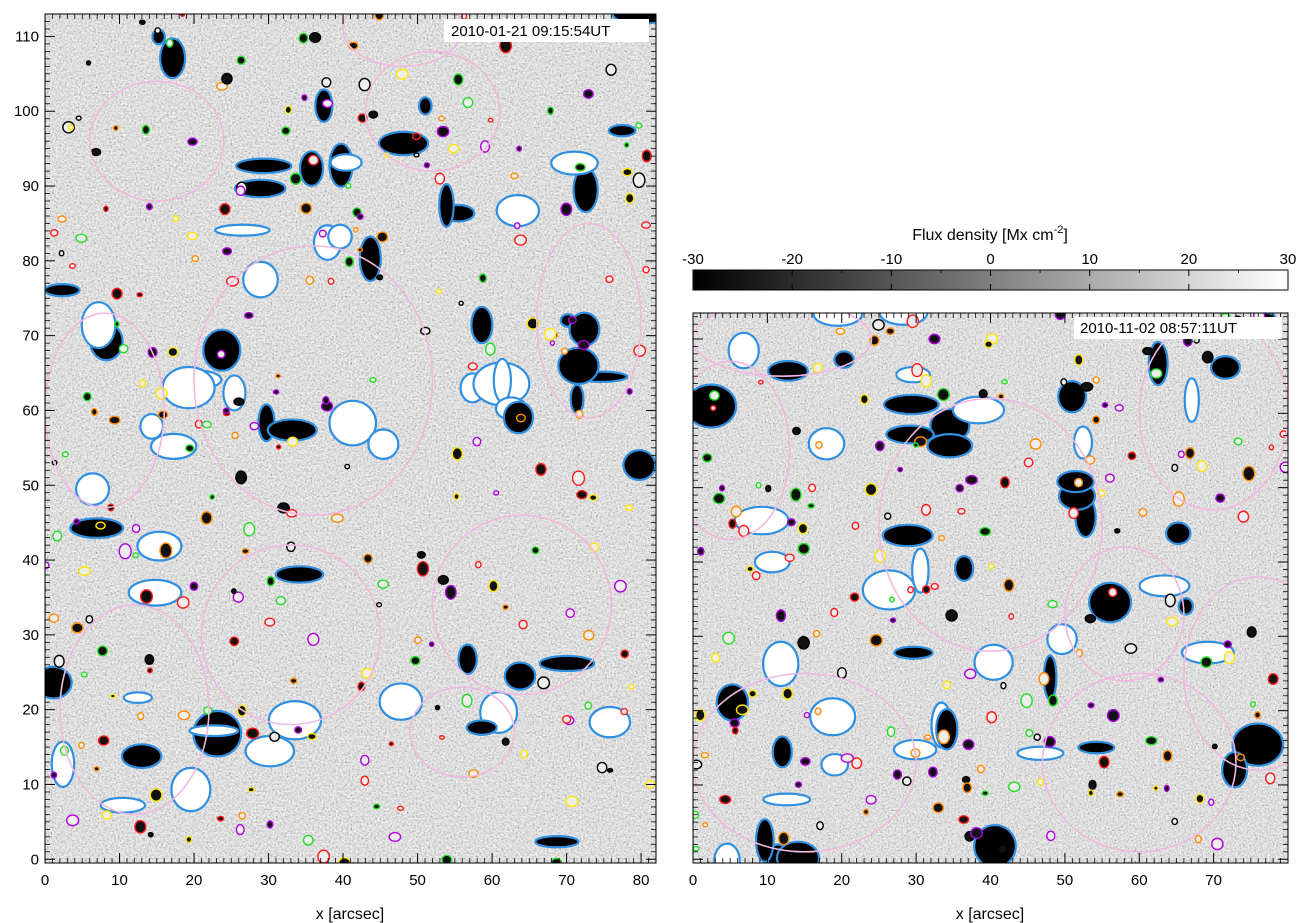 This screenshot has height=923, width=1300. What do you see at coordinates (1158, 328) in the screenshot?
I see `timestamp-right: 2010-11-02 08:57:11UT` at bounding box center [1158, 328].